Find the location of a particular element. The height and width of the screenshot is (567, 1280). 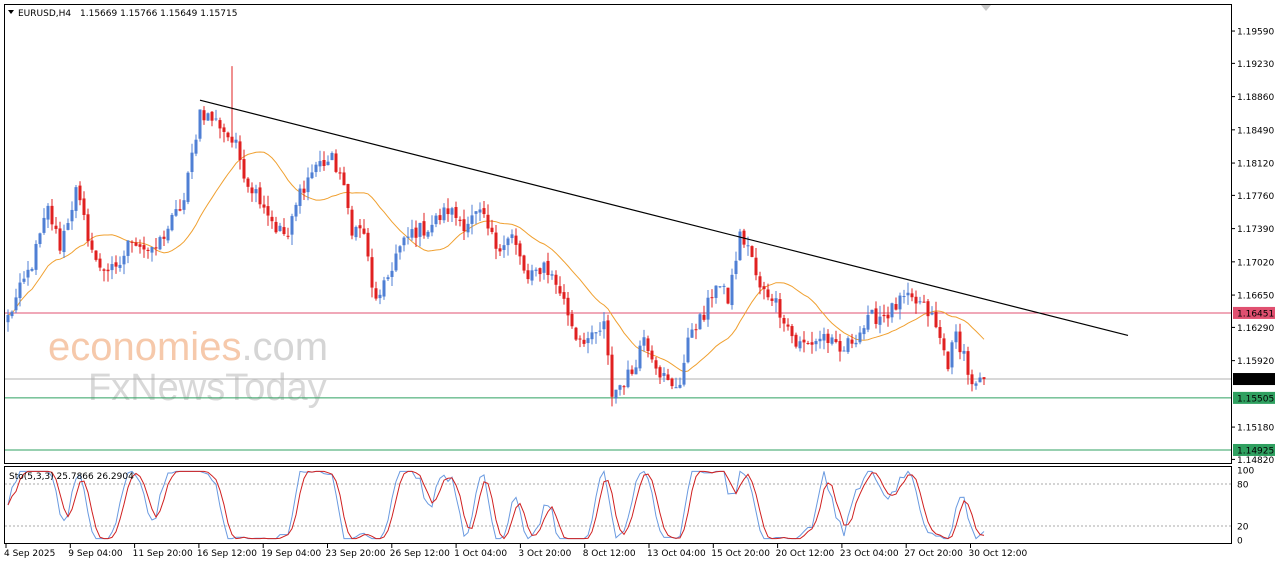

time-label: 26 Sep 12:00 is located at coordinates (420, 554).